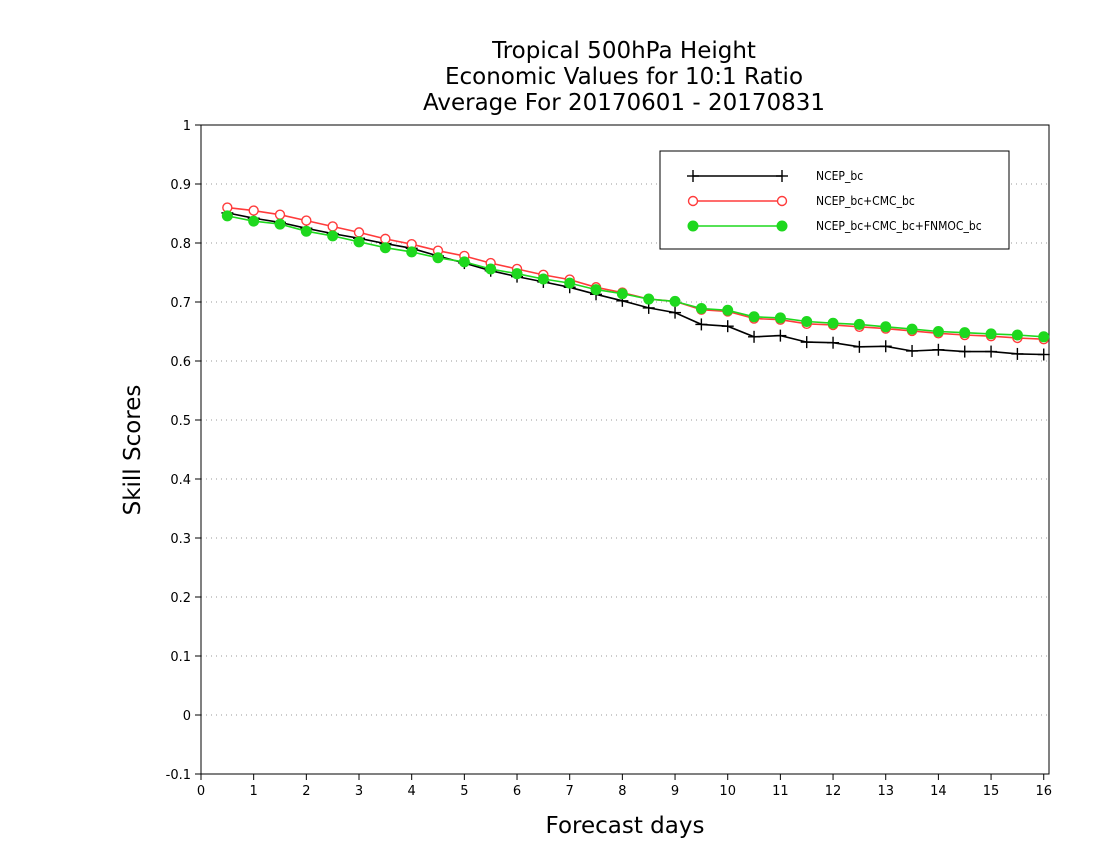 The image size is (1100, 850). I want to click on legend-box, so click(834, 200).